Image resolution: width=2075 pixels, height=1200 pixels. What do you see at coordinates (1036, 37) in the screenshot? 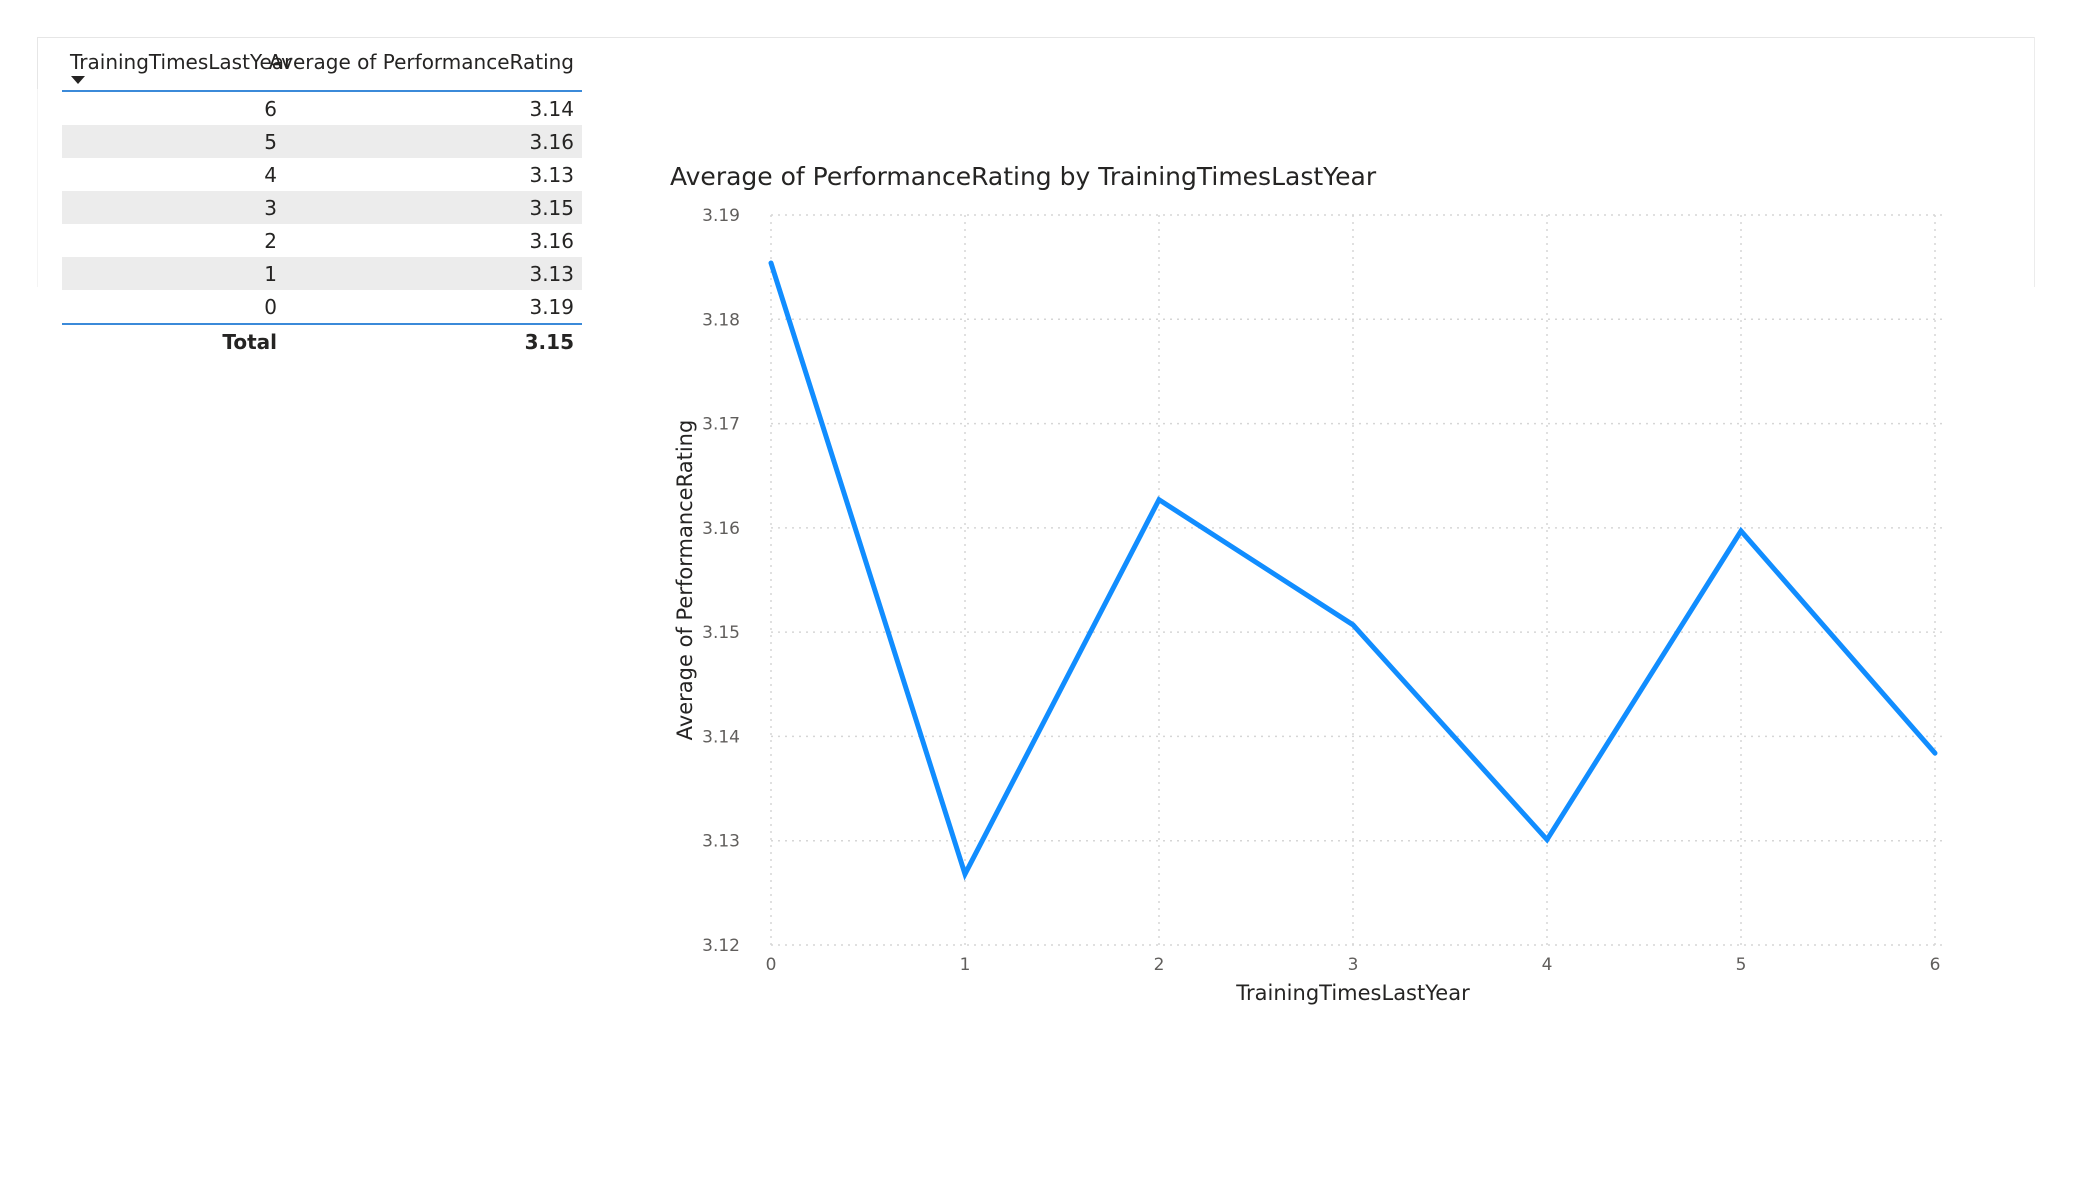
I see `visual-border-top` at bounding box center [1036, 37].